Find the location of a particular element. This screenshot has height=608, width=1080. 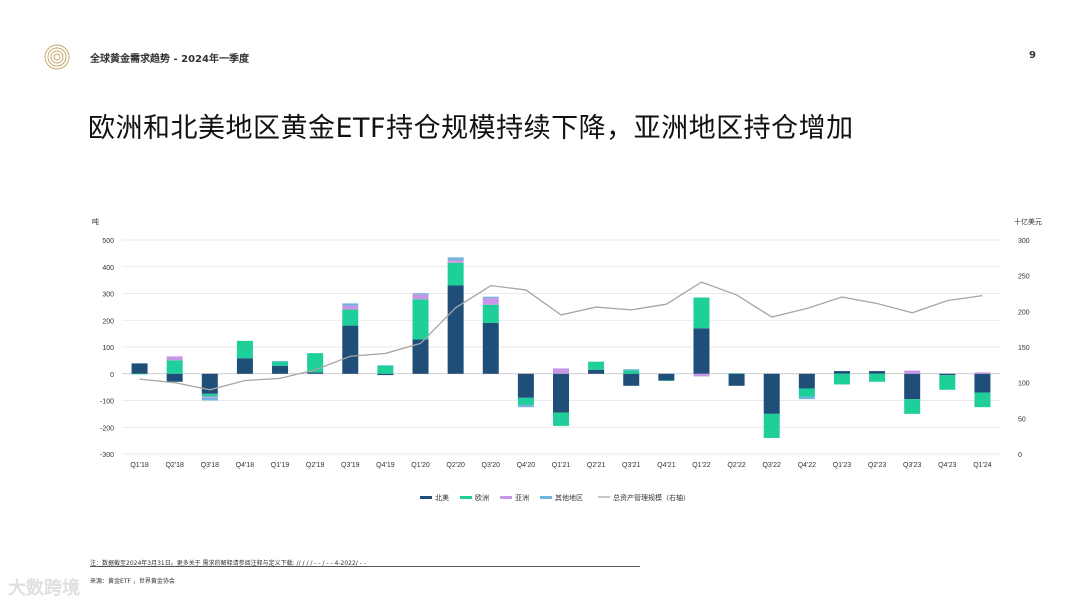

legend-label: 总资产管理规模（右轴） is located at coordinates (651, 497).